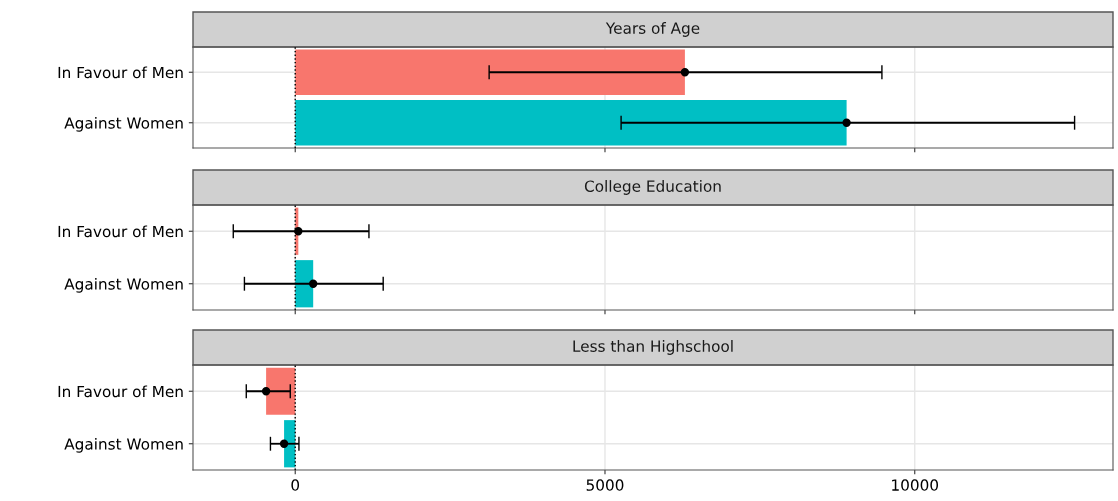 This screenshot has width=1118, height=501. What do you see at coordinates (652, 187) in the screenshot?
I see `chart-title: College Education` at bounding box center [652, 187].